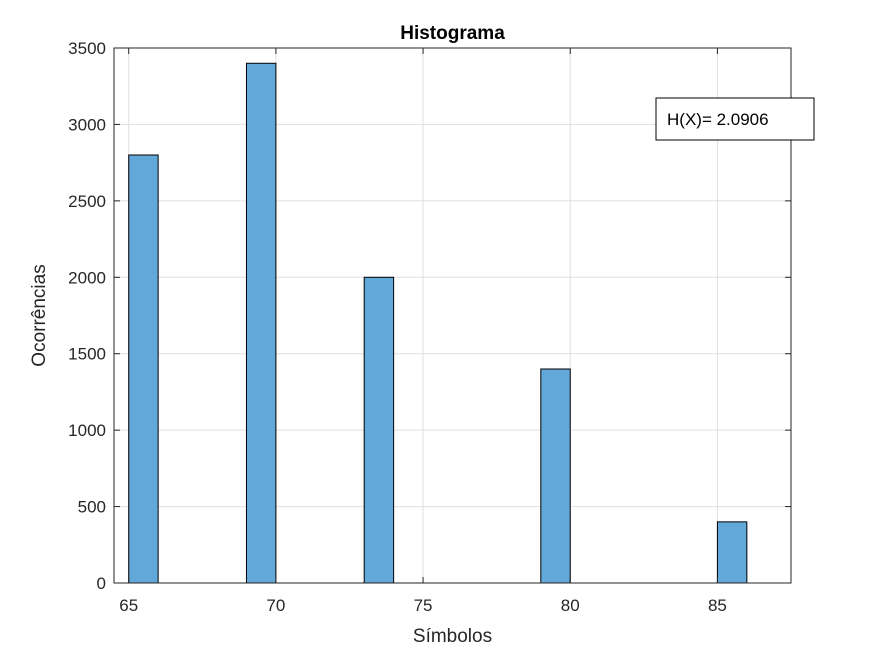  What do you see at coordinates (87, 201) in the screenshot?
I see `y-tick-label: 2500` at bounding box center [87, 201].